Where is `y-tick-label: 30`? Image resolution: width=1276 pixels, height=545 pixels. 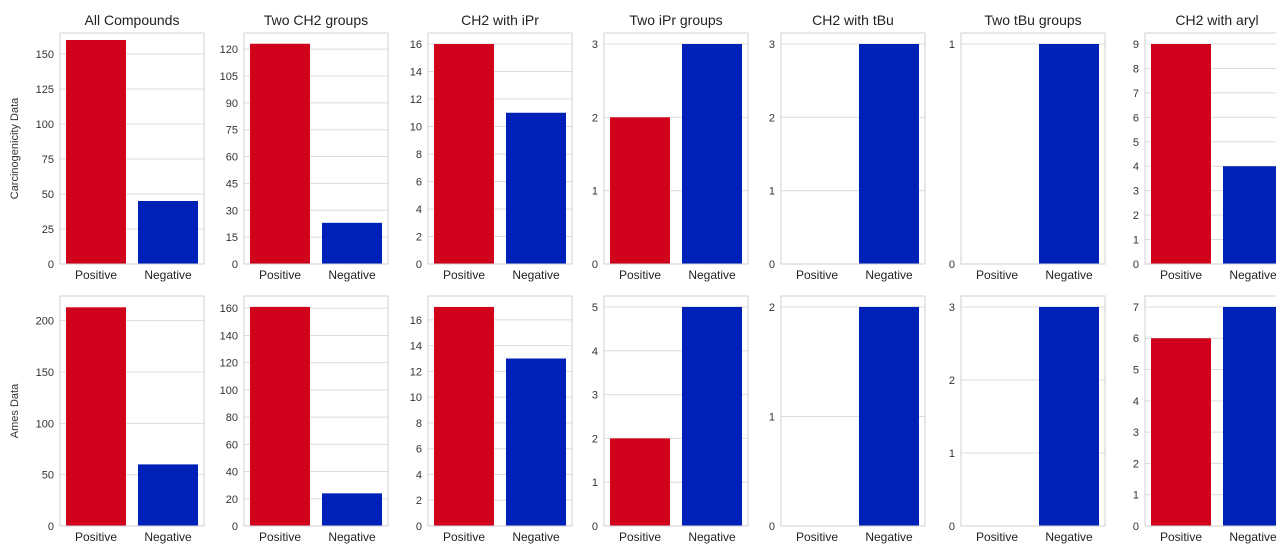
y-tick-label: 30 is located at coordinates (232, 211).